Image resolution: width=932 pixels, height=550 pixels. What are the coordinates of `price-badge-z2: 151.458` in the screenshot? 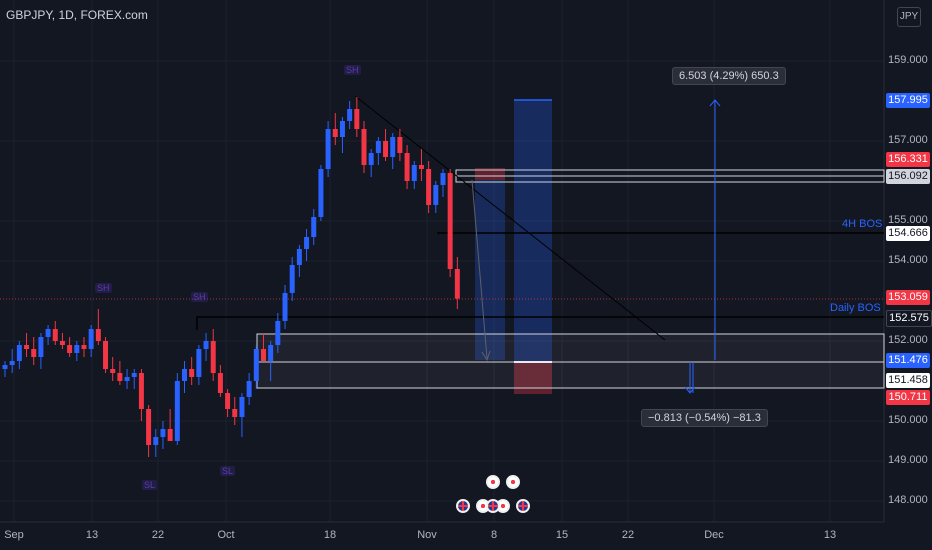 It's located at (908, 380).